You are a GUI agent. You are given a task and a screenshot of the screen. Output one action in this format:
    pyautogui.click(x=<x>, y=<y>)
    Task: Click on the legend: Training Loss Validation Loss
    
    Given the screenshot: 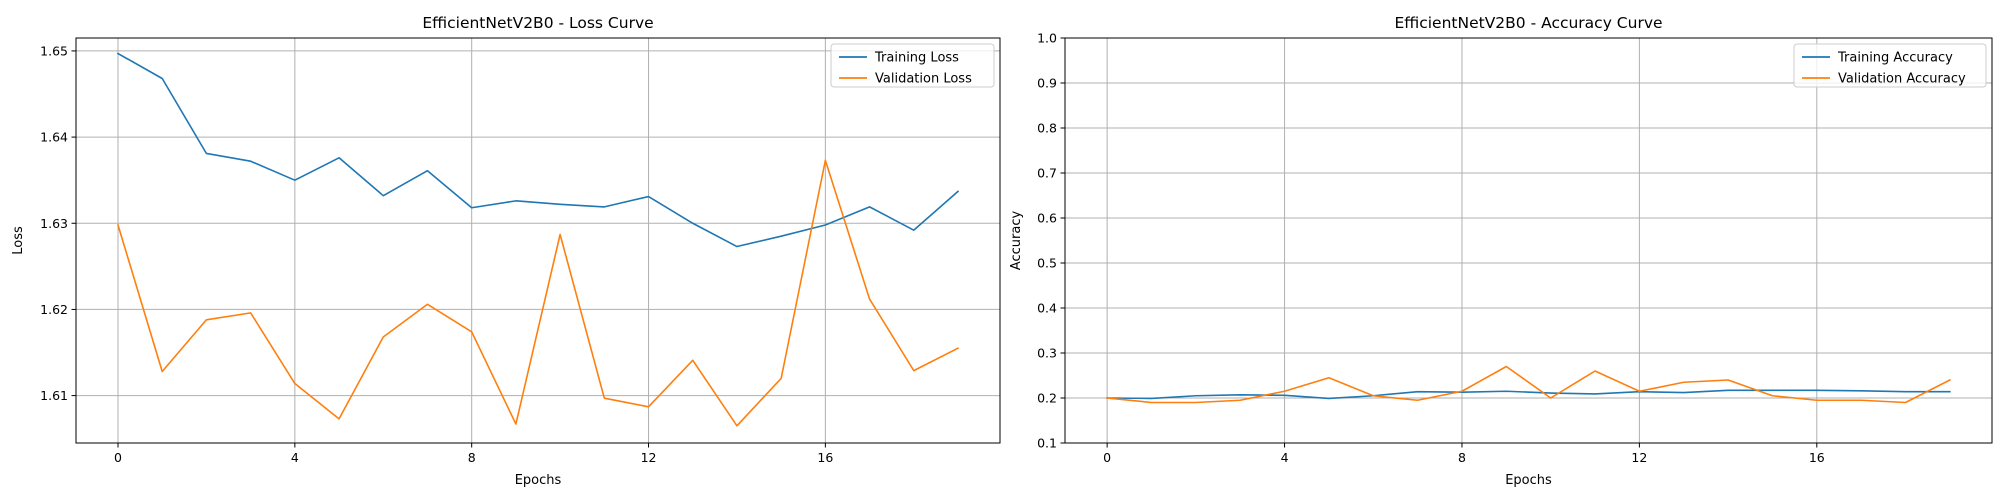 What is the action you would take?
    pyautogui.click(x=912, y=65)
    